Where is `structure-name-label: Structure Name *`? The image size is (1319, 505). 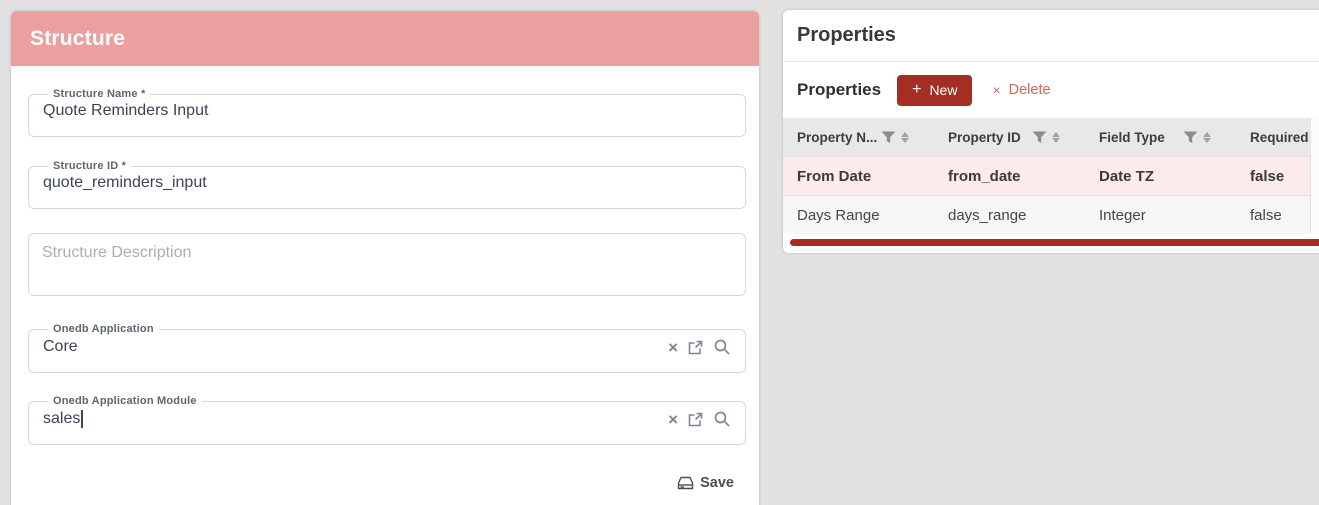 structure-name-label: Structure Name * is located at coordinates (99, 94).